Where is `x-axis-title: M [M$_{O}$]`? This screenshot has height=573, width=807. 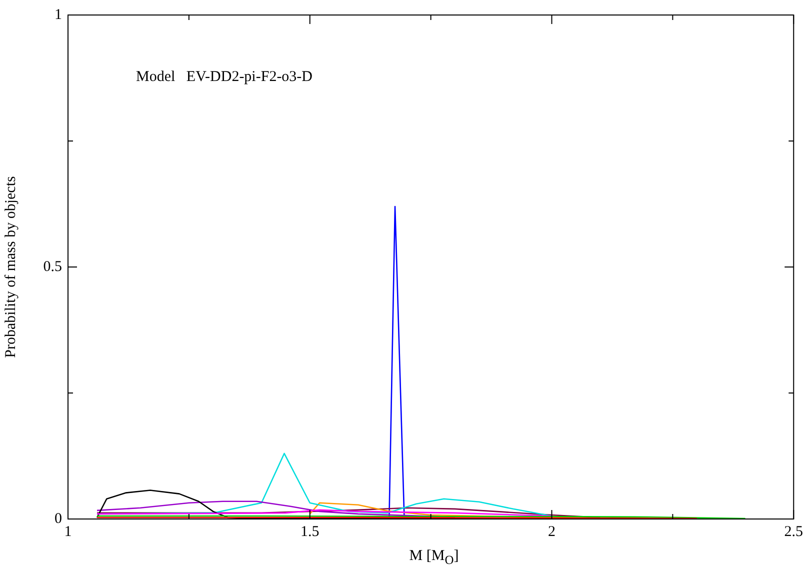 x-axis-title: M [M$_{O}$] is located at coordinates (434, 558).